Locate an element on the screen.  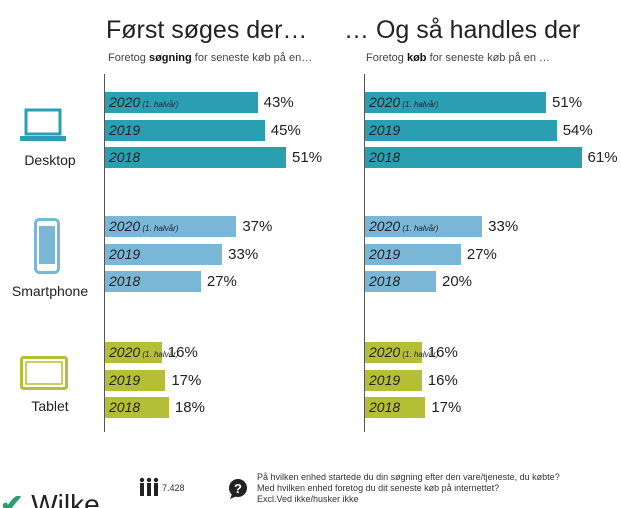
device-label-tablet: Tablet is located at coordinates (50, 406).